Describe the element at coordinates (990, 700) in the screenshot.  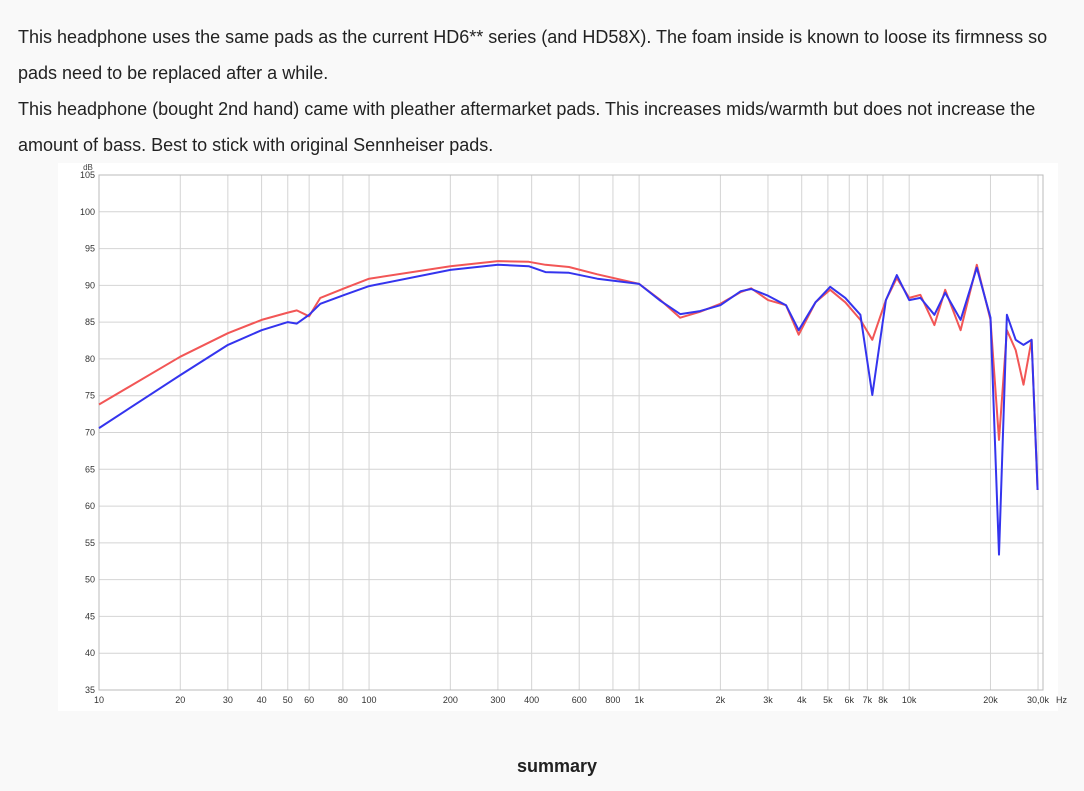
I see `x-tick-label: 20k` at that location.